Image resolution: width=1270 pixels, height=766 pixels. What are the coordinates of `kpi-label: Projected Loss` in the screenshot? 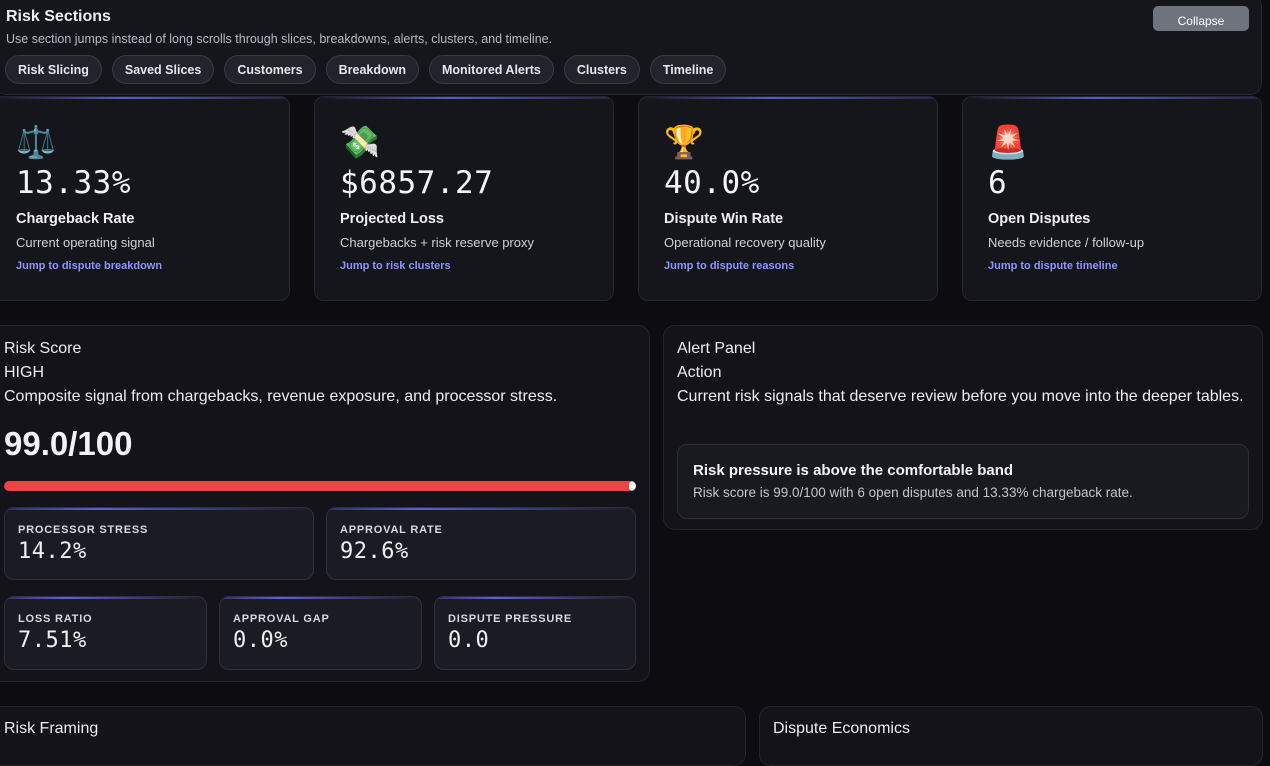 It's located at (392, 219).